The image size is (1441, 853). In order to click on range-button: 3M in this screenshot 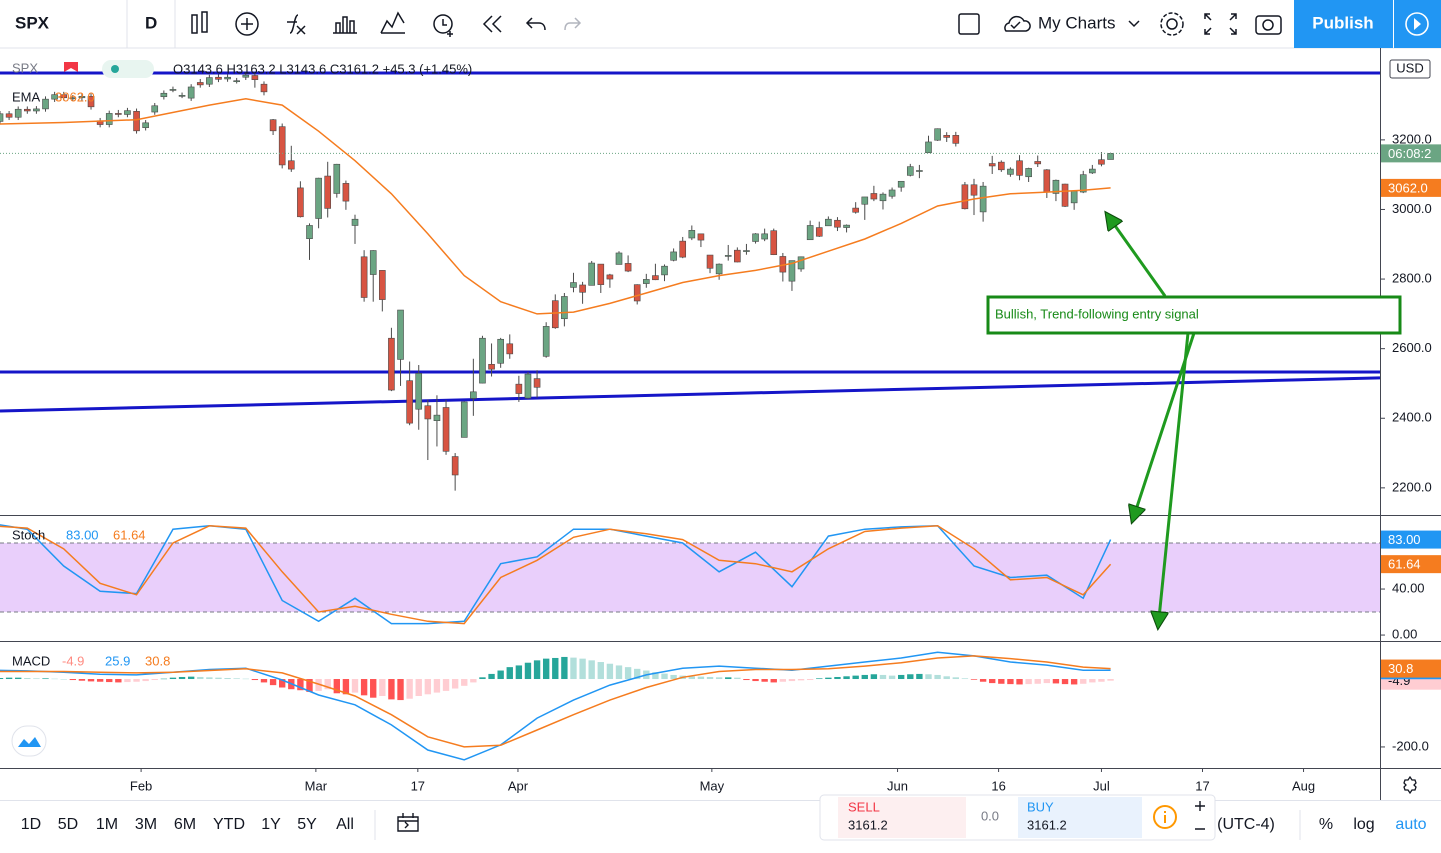, I will do `click(146, 824)`.